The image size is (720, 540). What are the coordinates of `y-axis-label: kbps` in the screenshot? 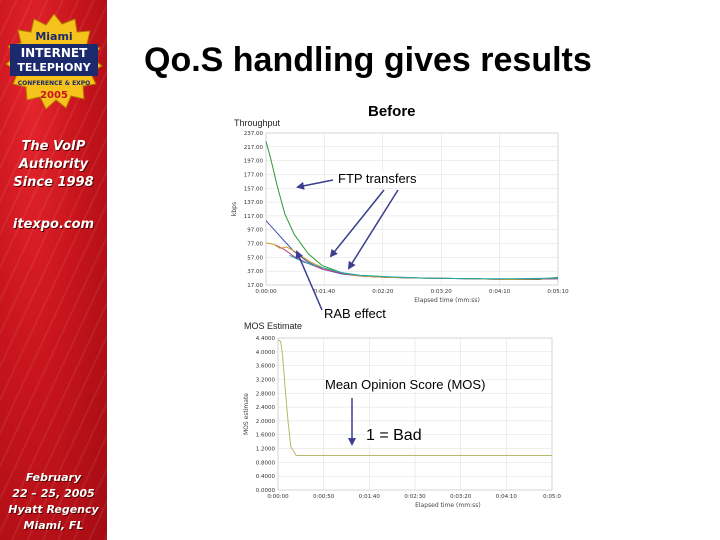 It's located at (234, 209).